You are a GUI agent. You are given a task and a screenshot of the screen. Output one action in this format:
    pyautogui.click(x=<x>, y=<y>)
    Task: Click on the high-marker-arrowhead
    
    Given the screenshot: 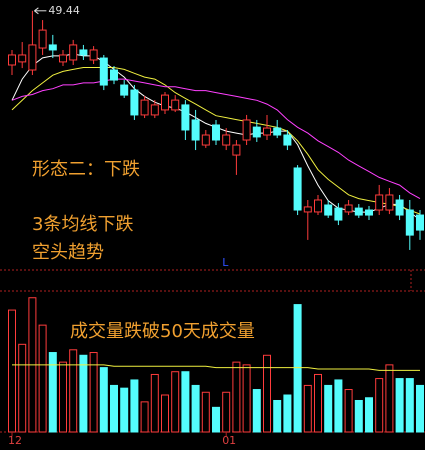 What is the action you would take?
    pyautogui.click(x=36, y=11)
    